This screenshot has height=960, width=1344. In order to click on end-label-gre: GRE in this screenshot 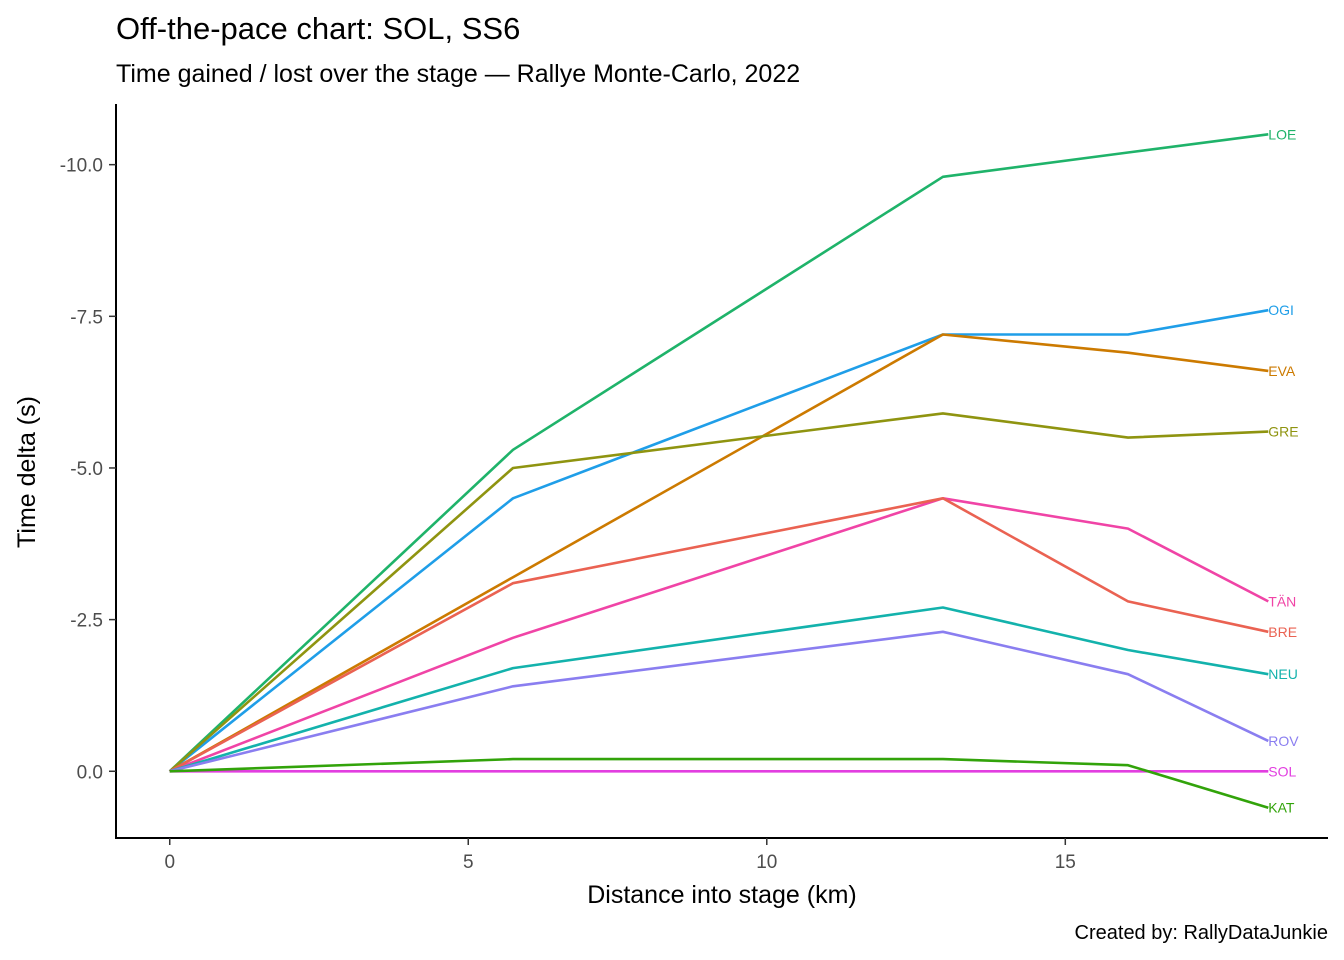, I will do `click(1283, 432)`.